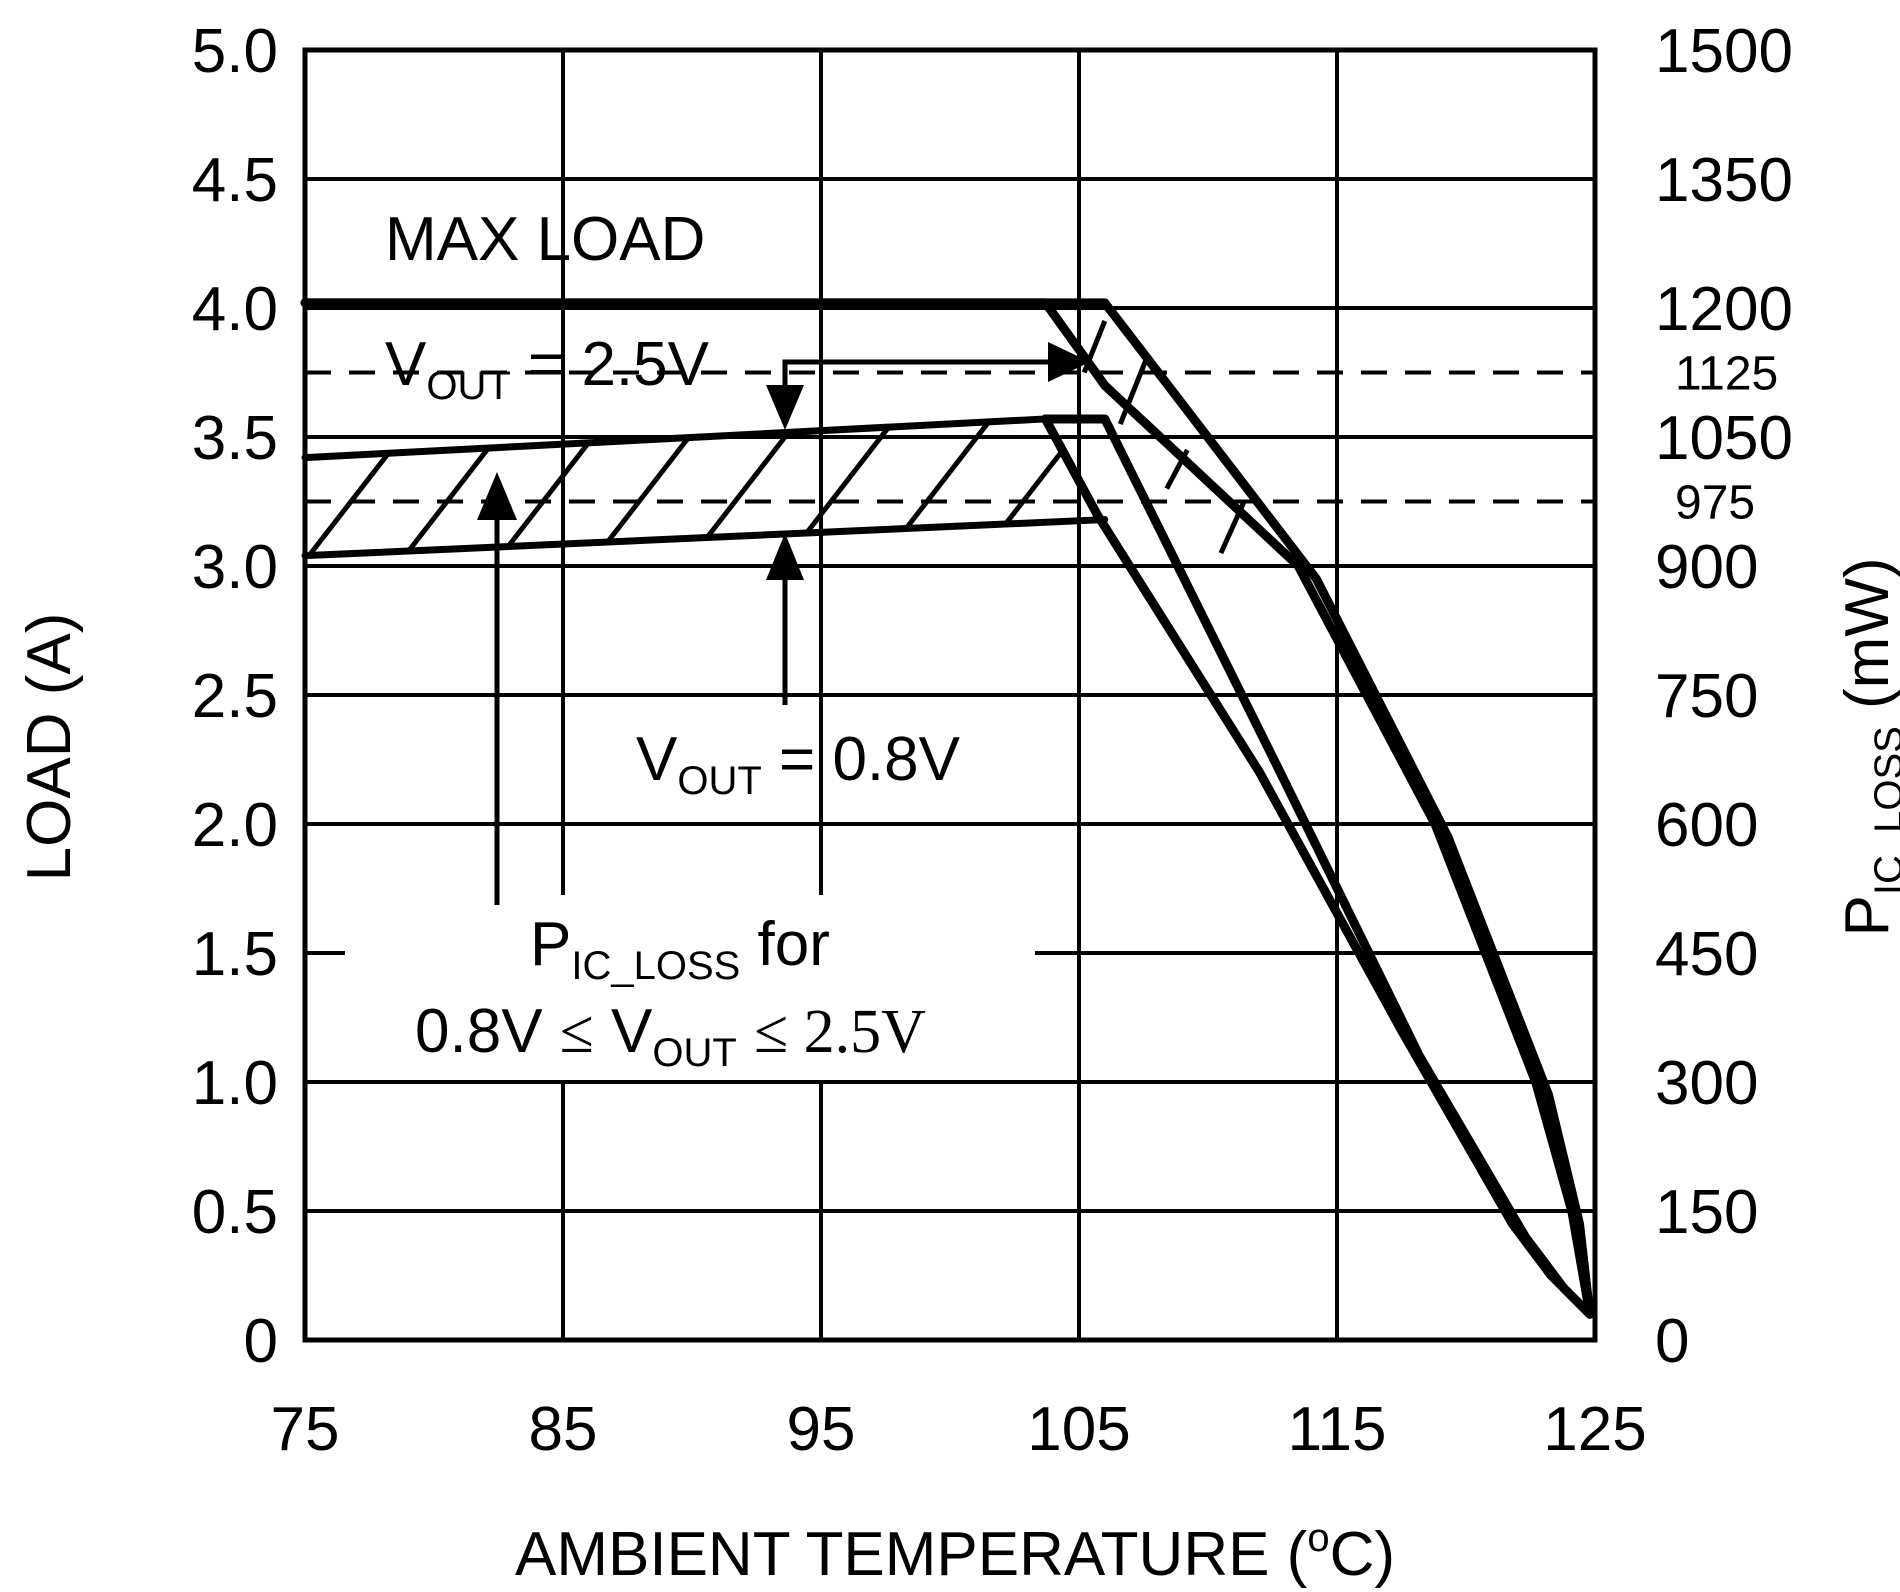  Describe the element at coordinates (1672, 1341) in the screenshot. I see `y2-tick-label-0: 0` at that location.